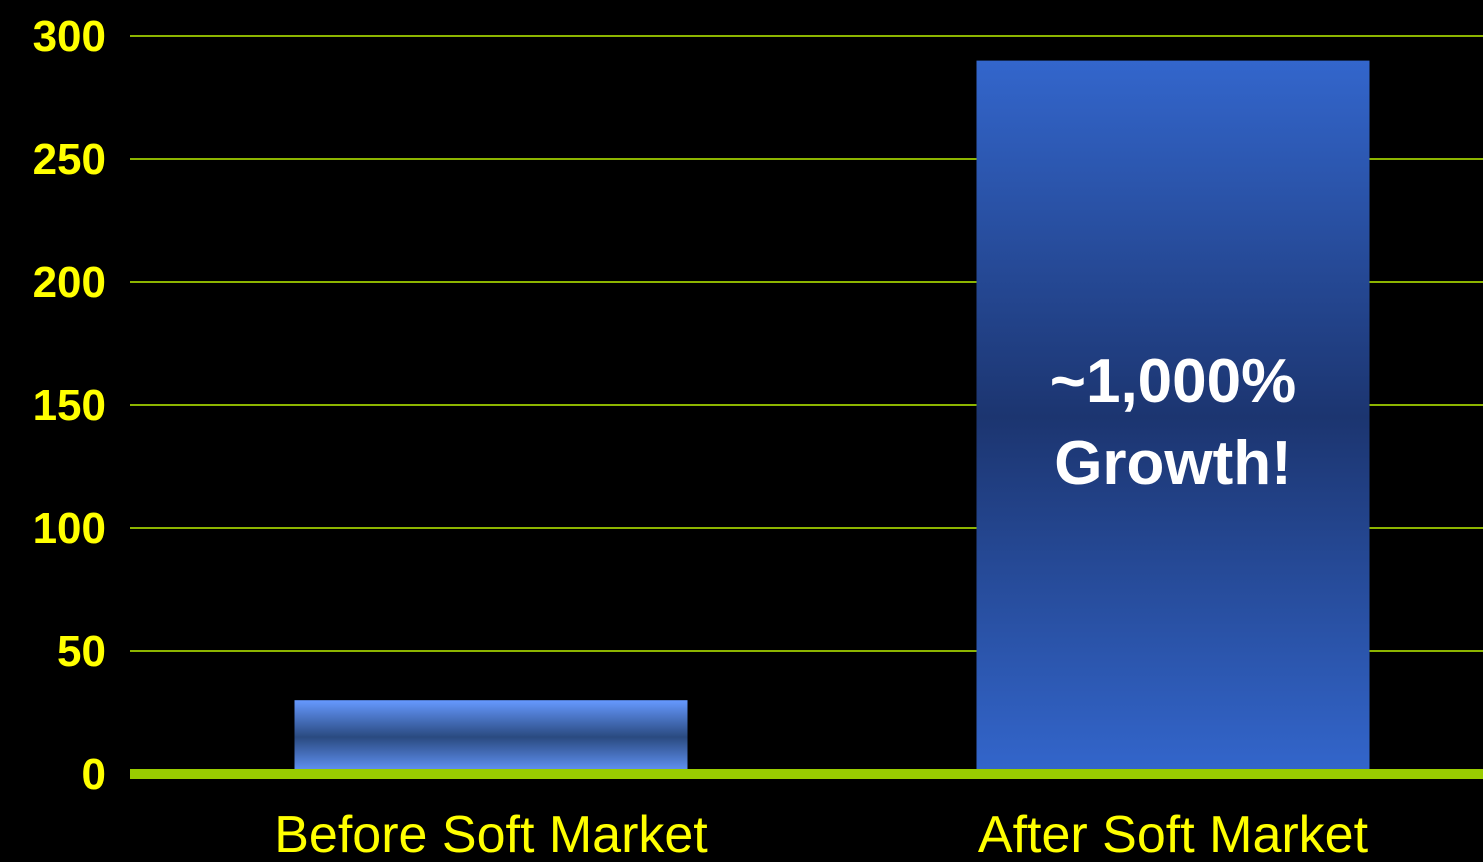  What do you see at coordinates (491, 737) in the screenshot?
I see `bar-before-soft-market` at bounding box center [491, 737].